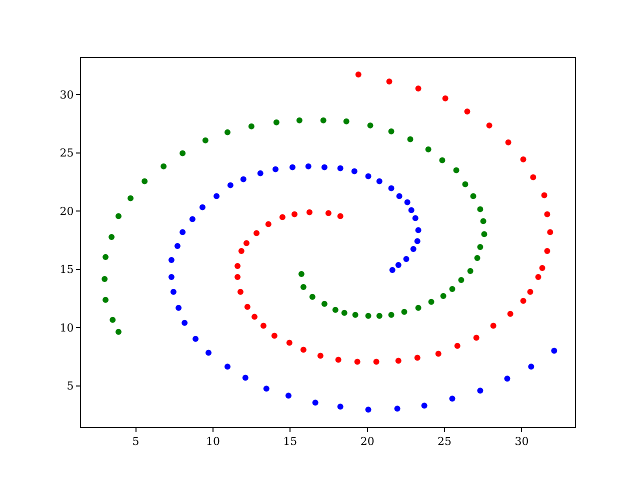 Image resolution: width=640 pixels, height=480 pixels. What do you see at coordinates (70, 386) in the screenshot?
I see `y-tick-label: 5` at bounding box center [70, 386].